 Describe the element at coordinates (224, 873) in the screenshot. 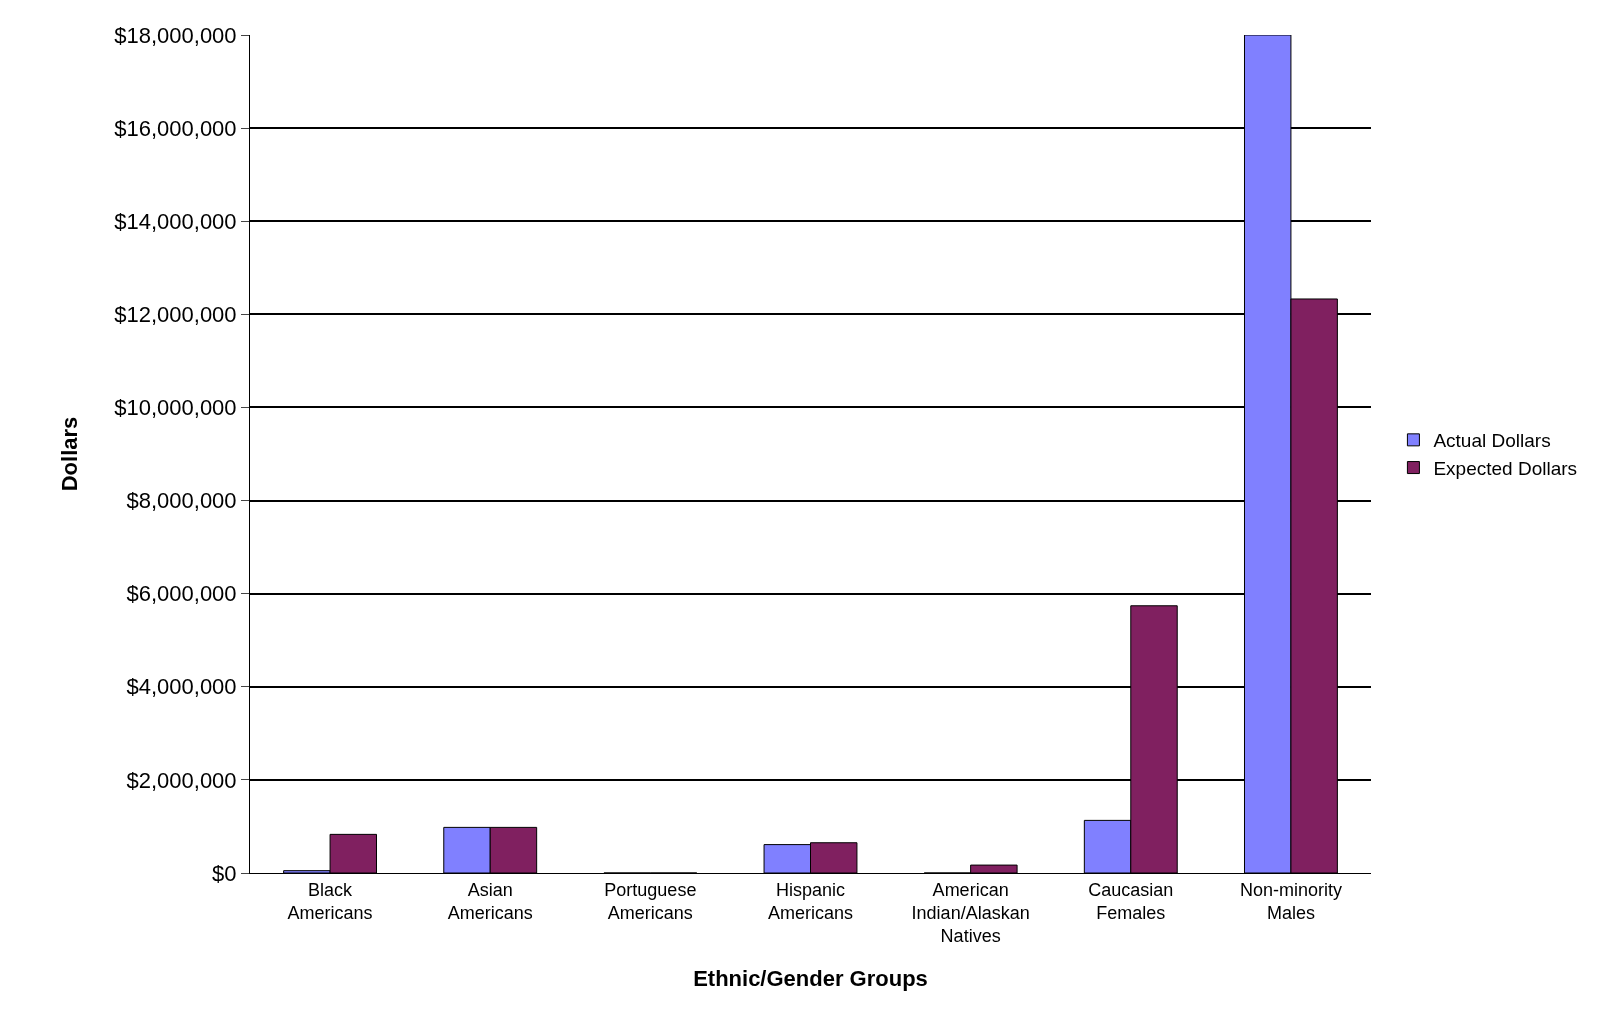

I see `y-tick-label: $0` at that location.